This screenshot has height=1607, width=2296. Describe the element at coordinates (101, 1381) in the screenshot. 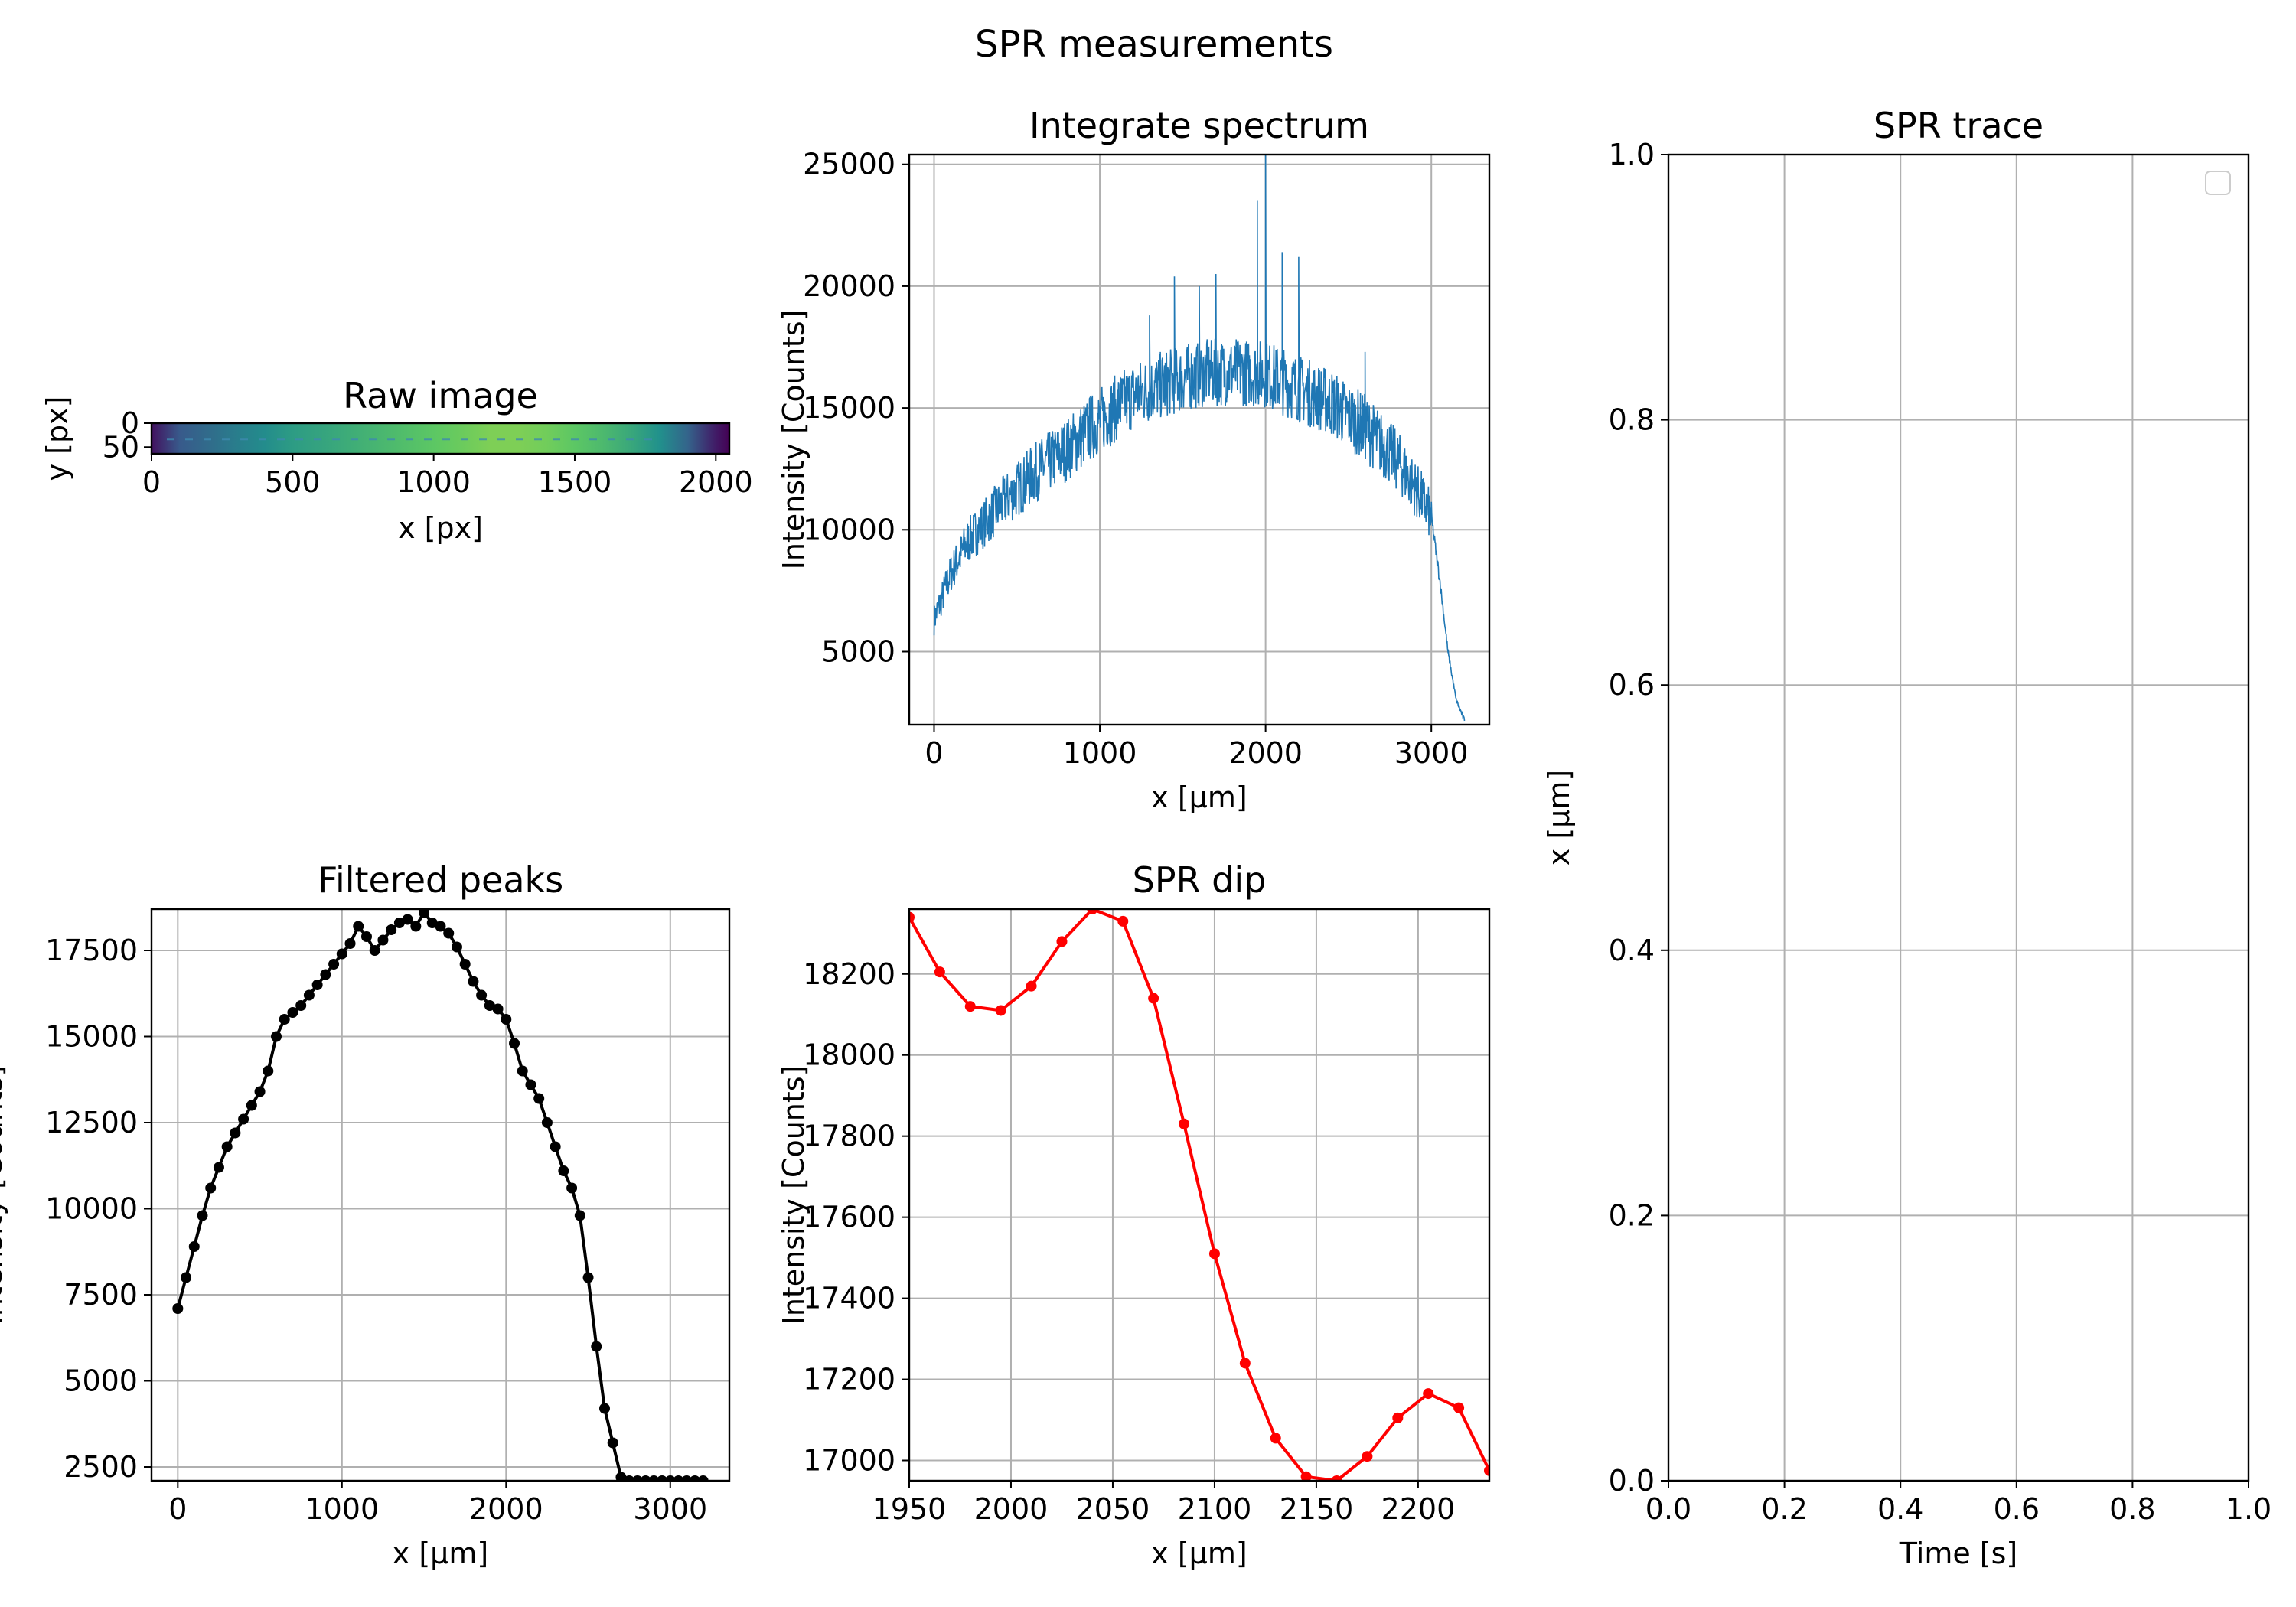

I see `peaks-ytick-label: 5000` at that location.